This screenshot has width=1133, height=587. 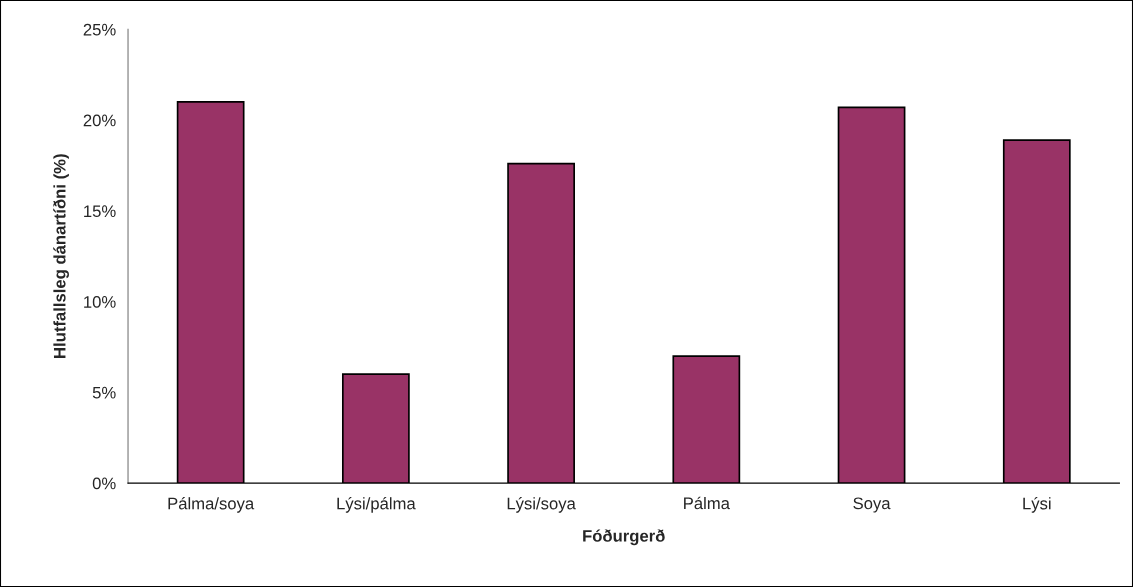 I want to click on x-tick-label: Lýsi, so click(x=1037, y=504).